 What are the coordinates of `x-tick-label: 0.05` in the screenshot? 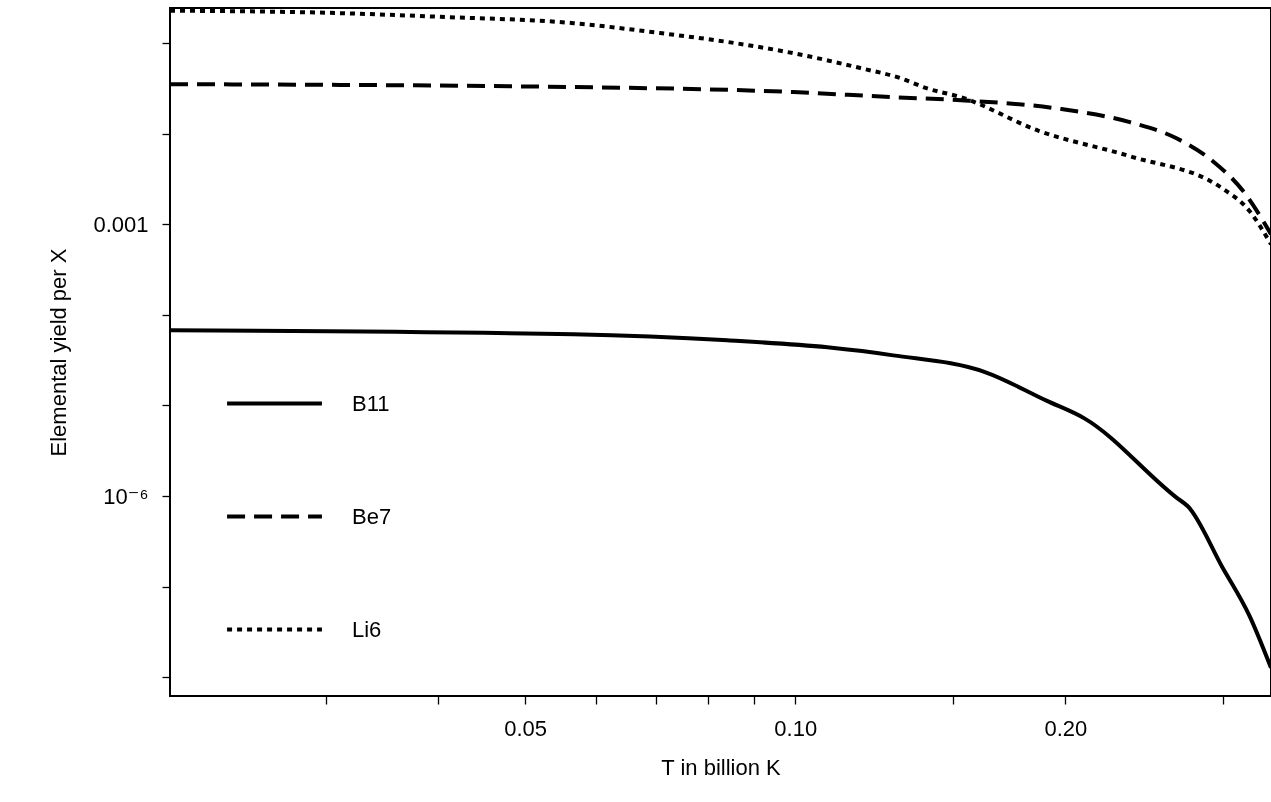 It's located at (526, 728).